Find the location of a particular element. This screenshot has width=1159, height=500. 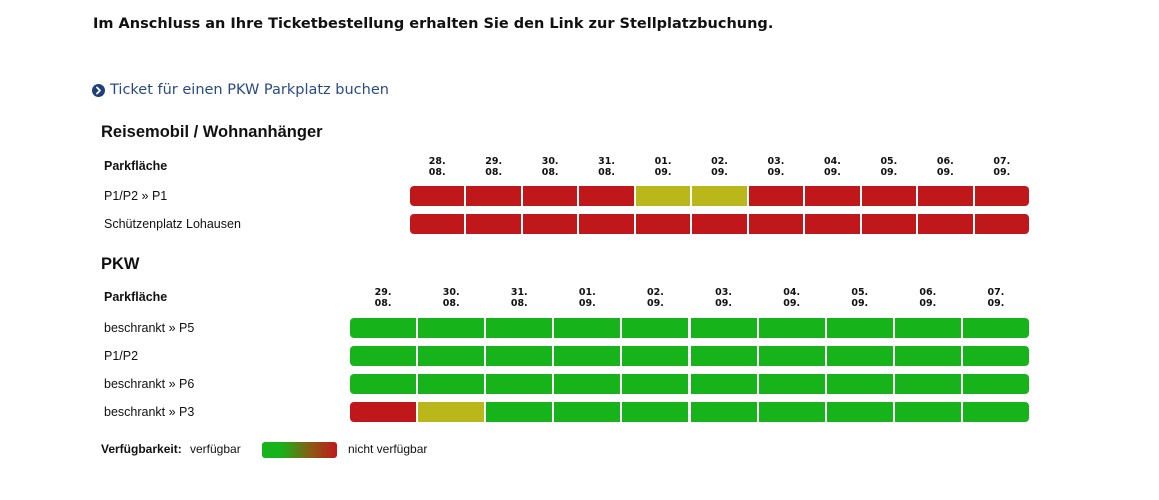

section-title-reisemobil: Reisemobil / Wohnanhänger is located at coordinates (212, 132).